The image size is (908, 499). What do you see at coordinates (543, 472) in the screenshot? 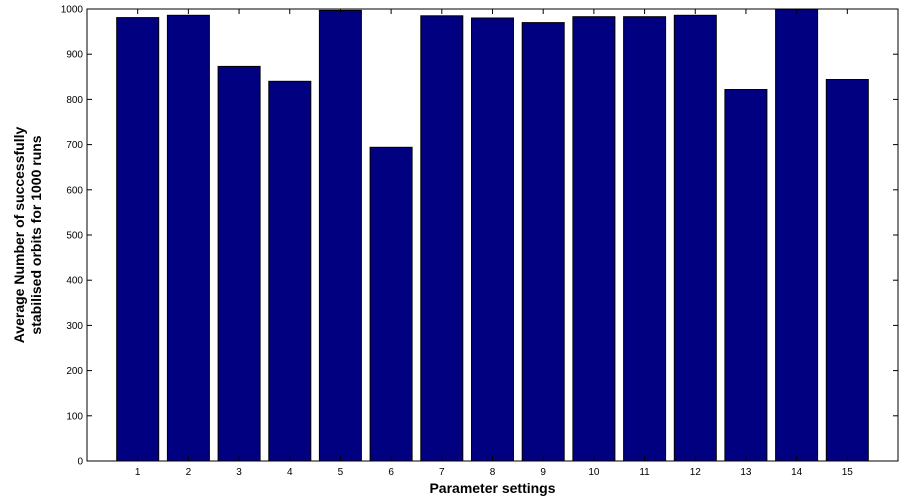
I see `x-tick-label-9: 9` at bounding box center [543, 472].